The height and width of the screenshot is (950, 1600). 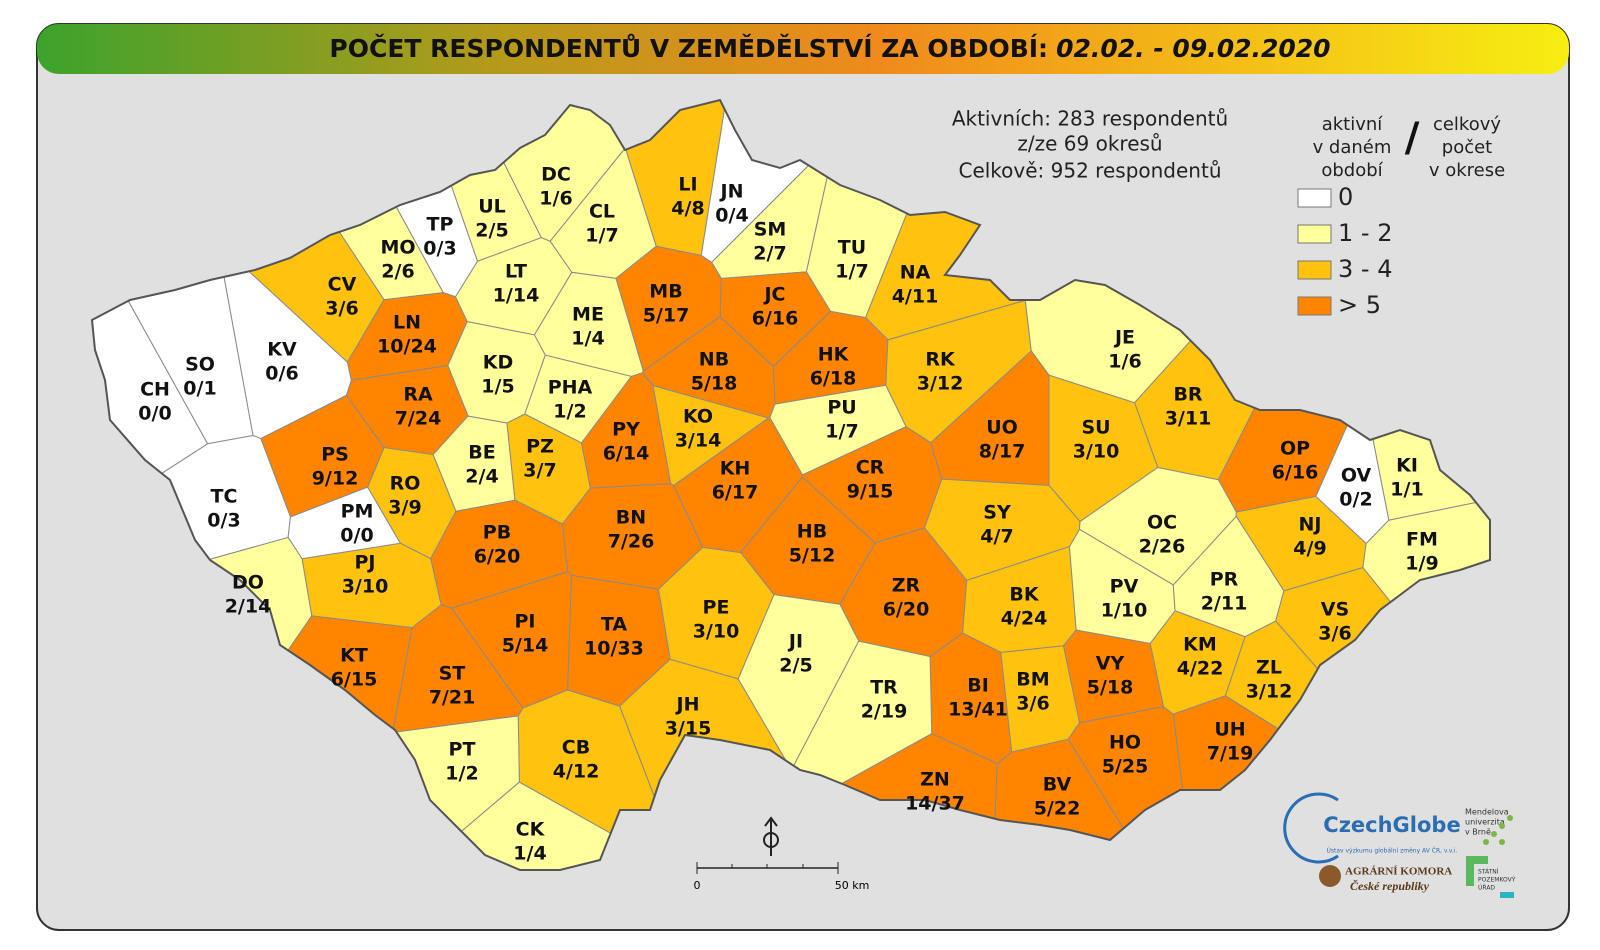 What do you see at coordinates (1124, 611) in the screenshot?
I see `district-count: 1/10` at bounding box center [1124, 611].